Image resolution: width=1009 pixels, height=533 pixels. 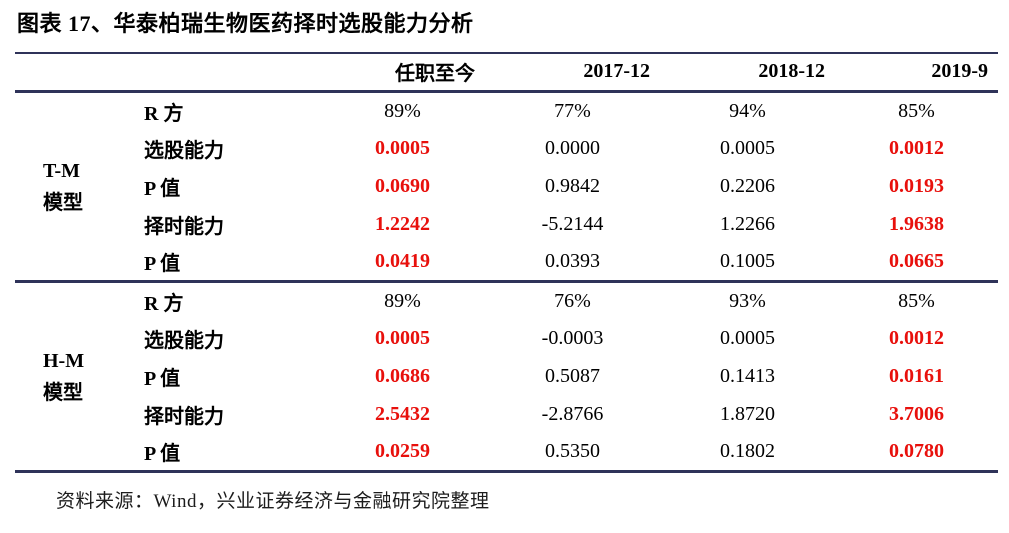 What do you see at coordinates (916, 224) in the screenshot?
I see `cell-value: 1.9638` at bounding box center [916, 224].